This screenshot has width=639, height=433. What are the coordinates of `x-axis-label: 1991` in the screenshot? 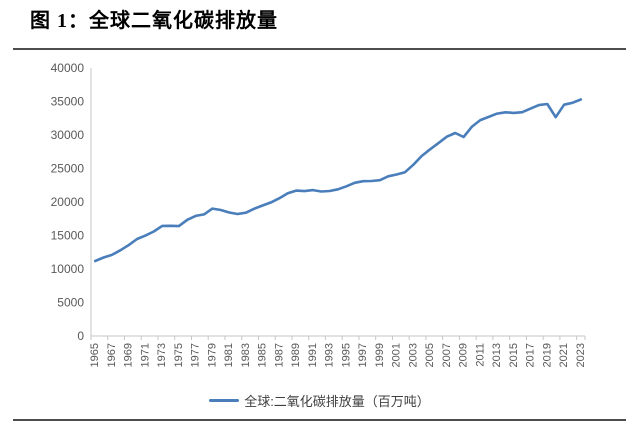 It's located at (313, 355).